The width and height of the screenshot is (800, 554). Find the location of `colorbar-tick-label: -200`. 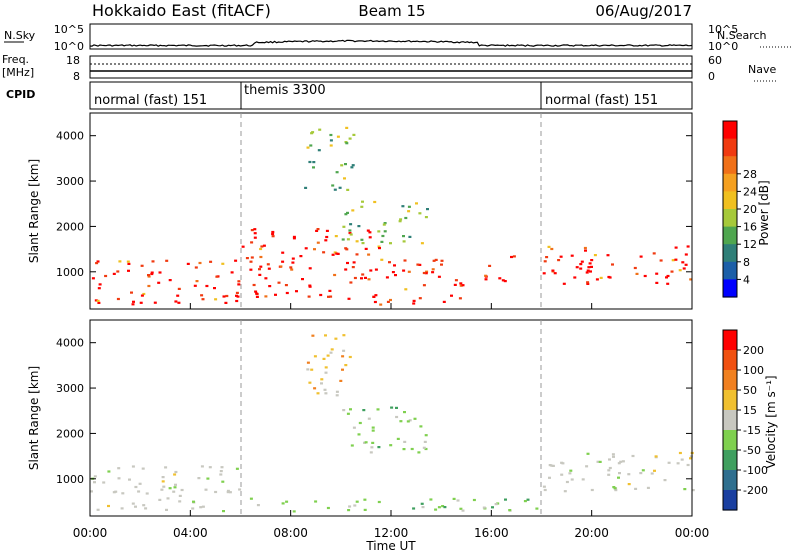

colorbar-tick-label: -200 is located at coordinates (755, 490).